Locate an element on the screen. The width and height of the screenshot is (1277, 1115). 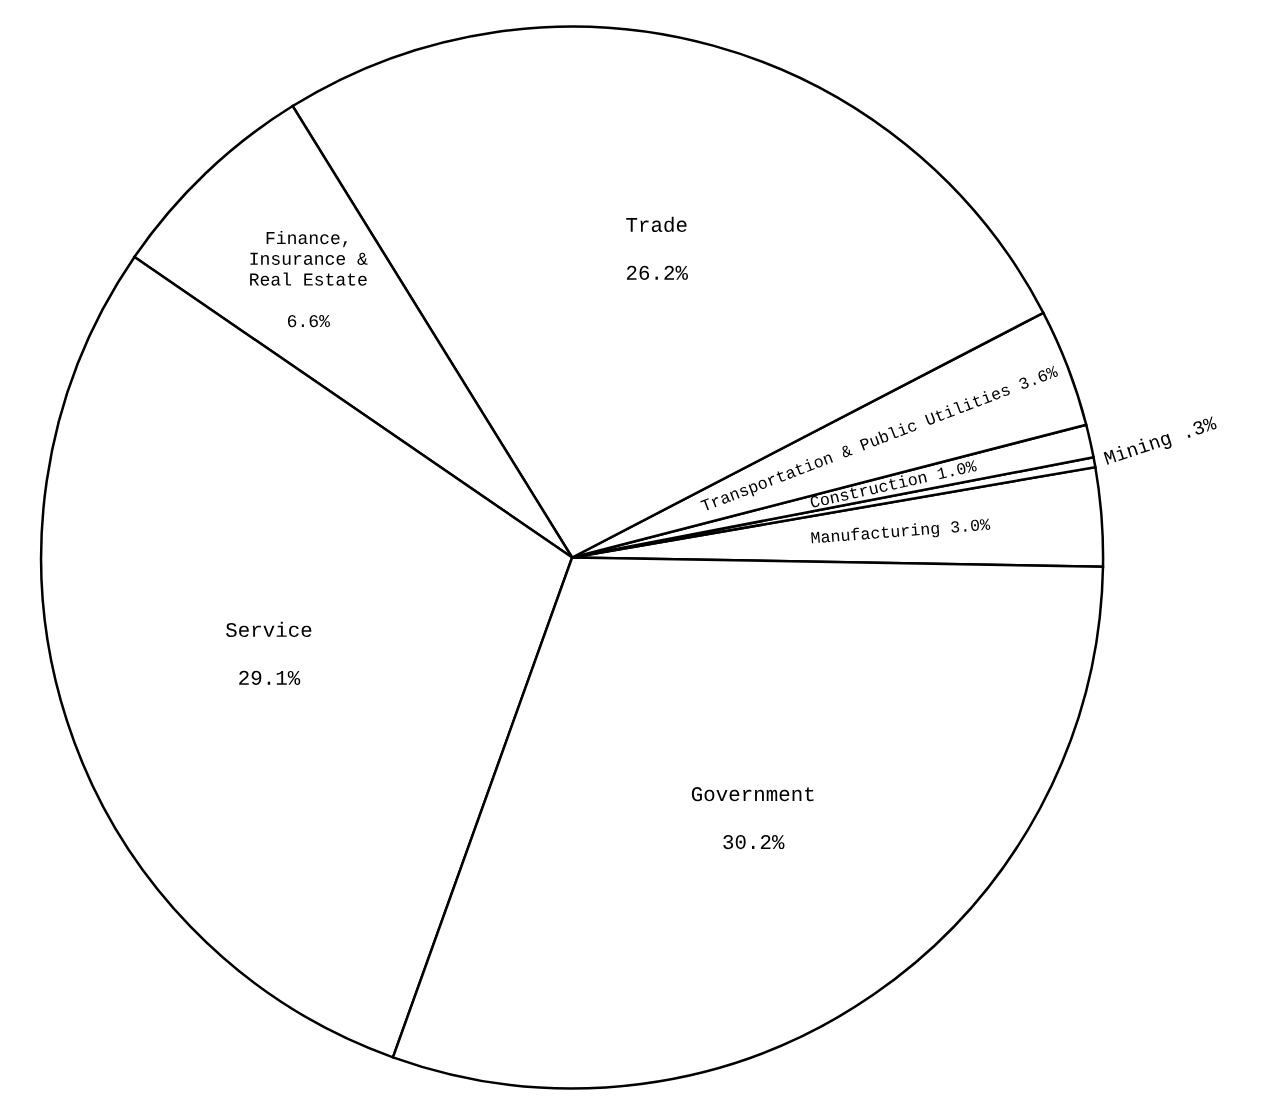
slice-label: Service is located at coordinates (269, 629).